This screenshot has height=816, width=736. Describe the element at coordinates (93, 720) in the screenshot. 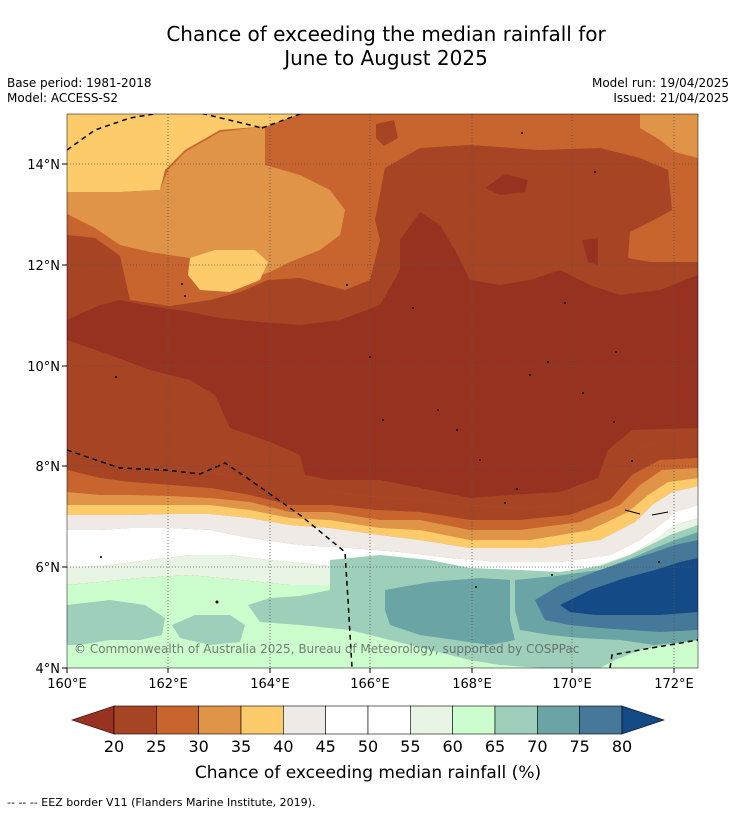

I see `colorbar-under-arrow` at that location.